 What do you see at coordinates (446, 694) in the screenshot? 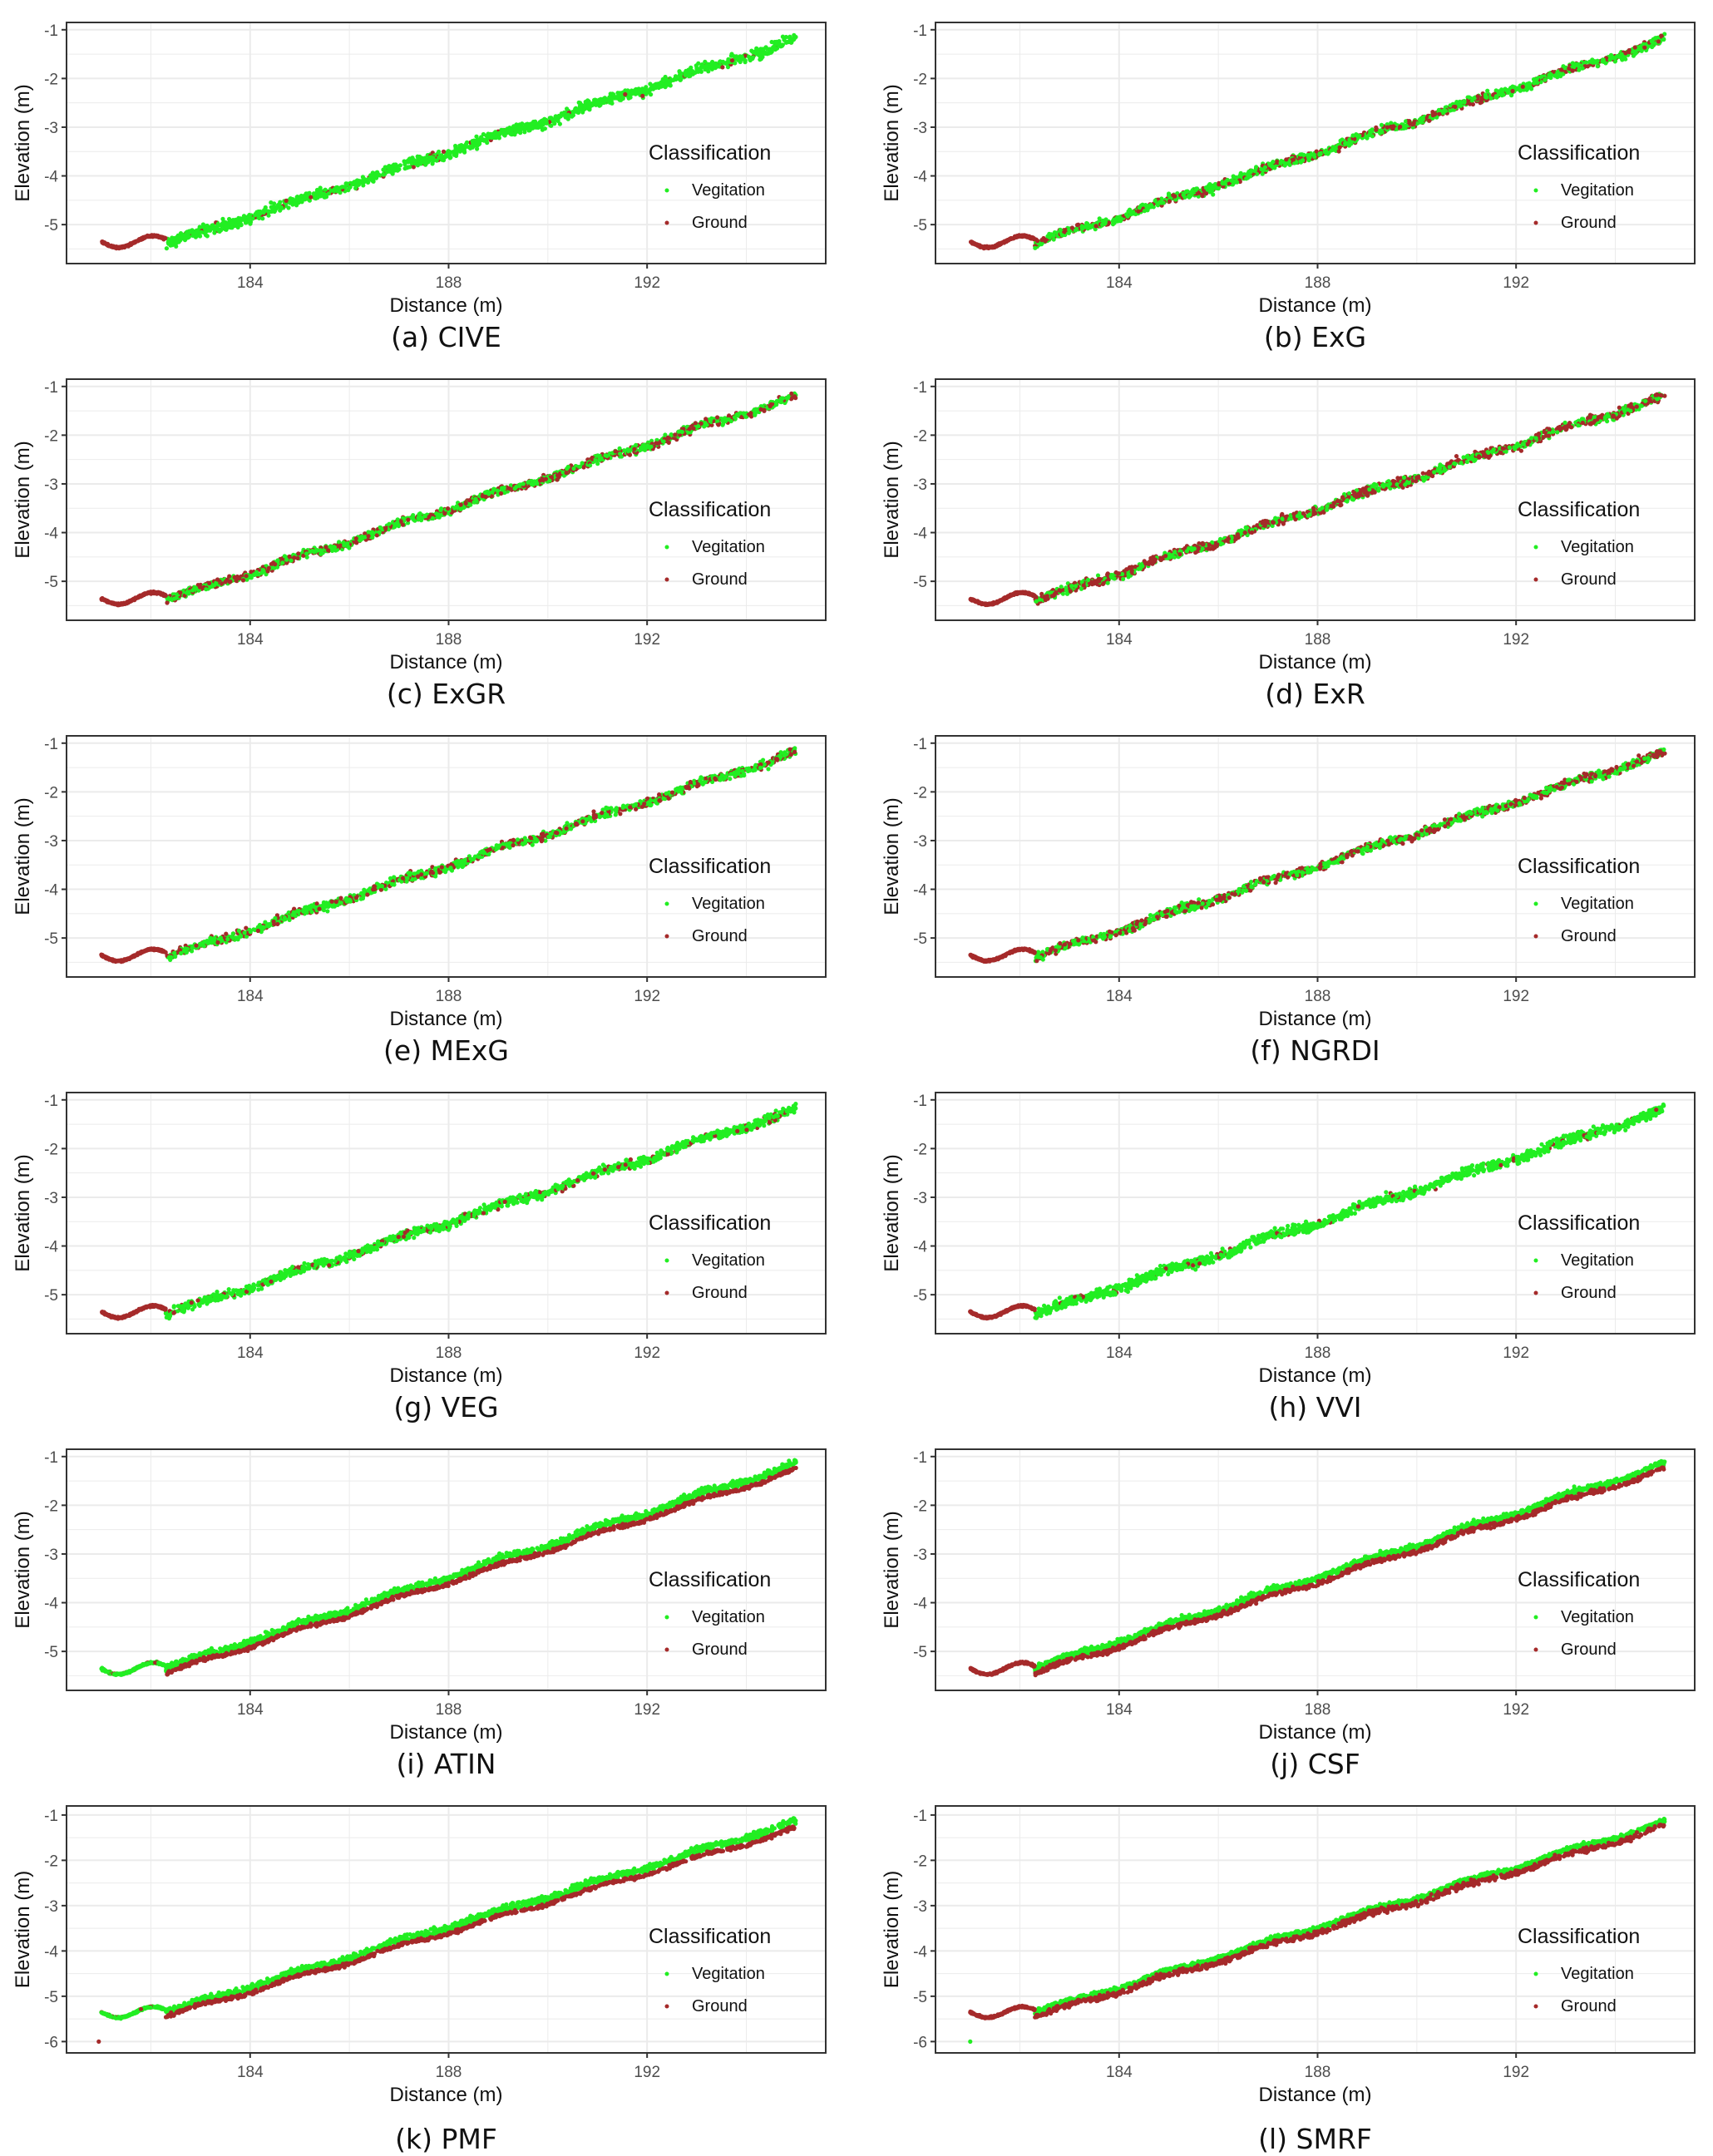
I see `panel-caption: (c) ExGR` at bounding box center [446, 694].